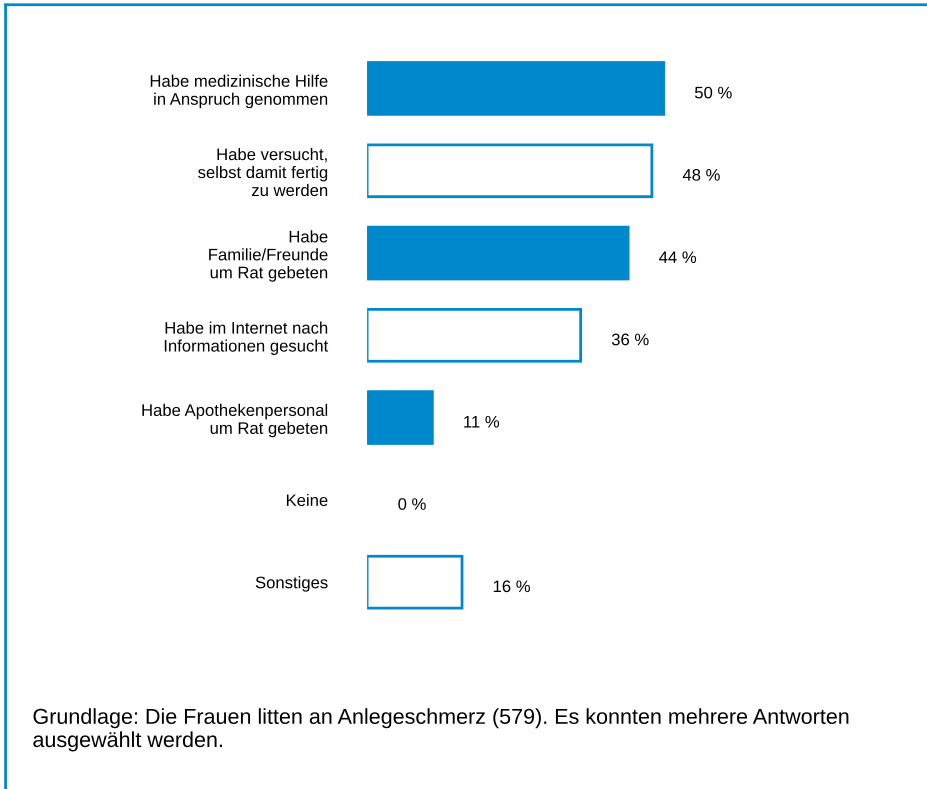  I want to click on y-tick-label: Keine, so click(307, 500).